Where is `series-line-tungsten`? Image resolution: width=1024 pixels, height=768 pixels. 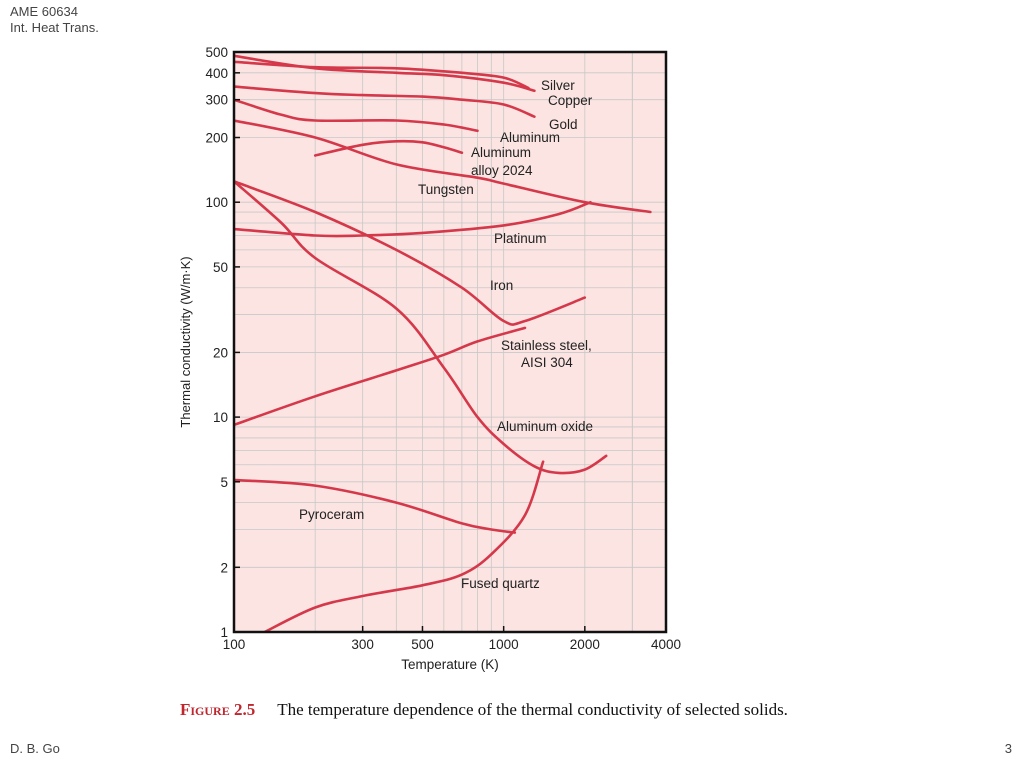
series-line-tungsten is located at coordinates (443, 166).